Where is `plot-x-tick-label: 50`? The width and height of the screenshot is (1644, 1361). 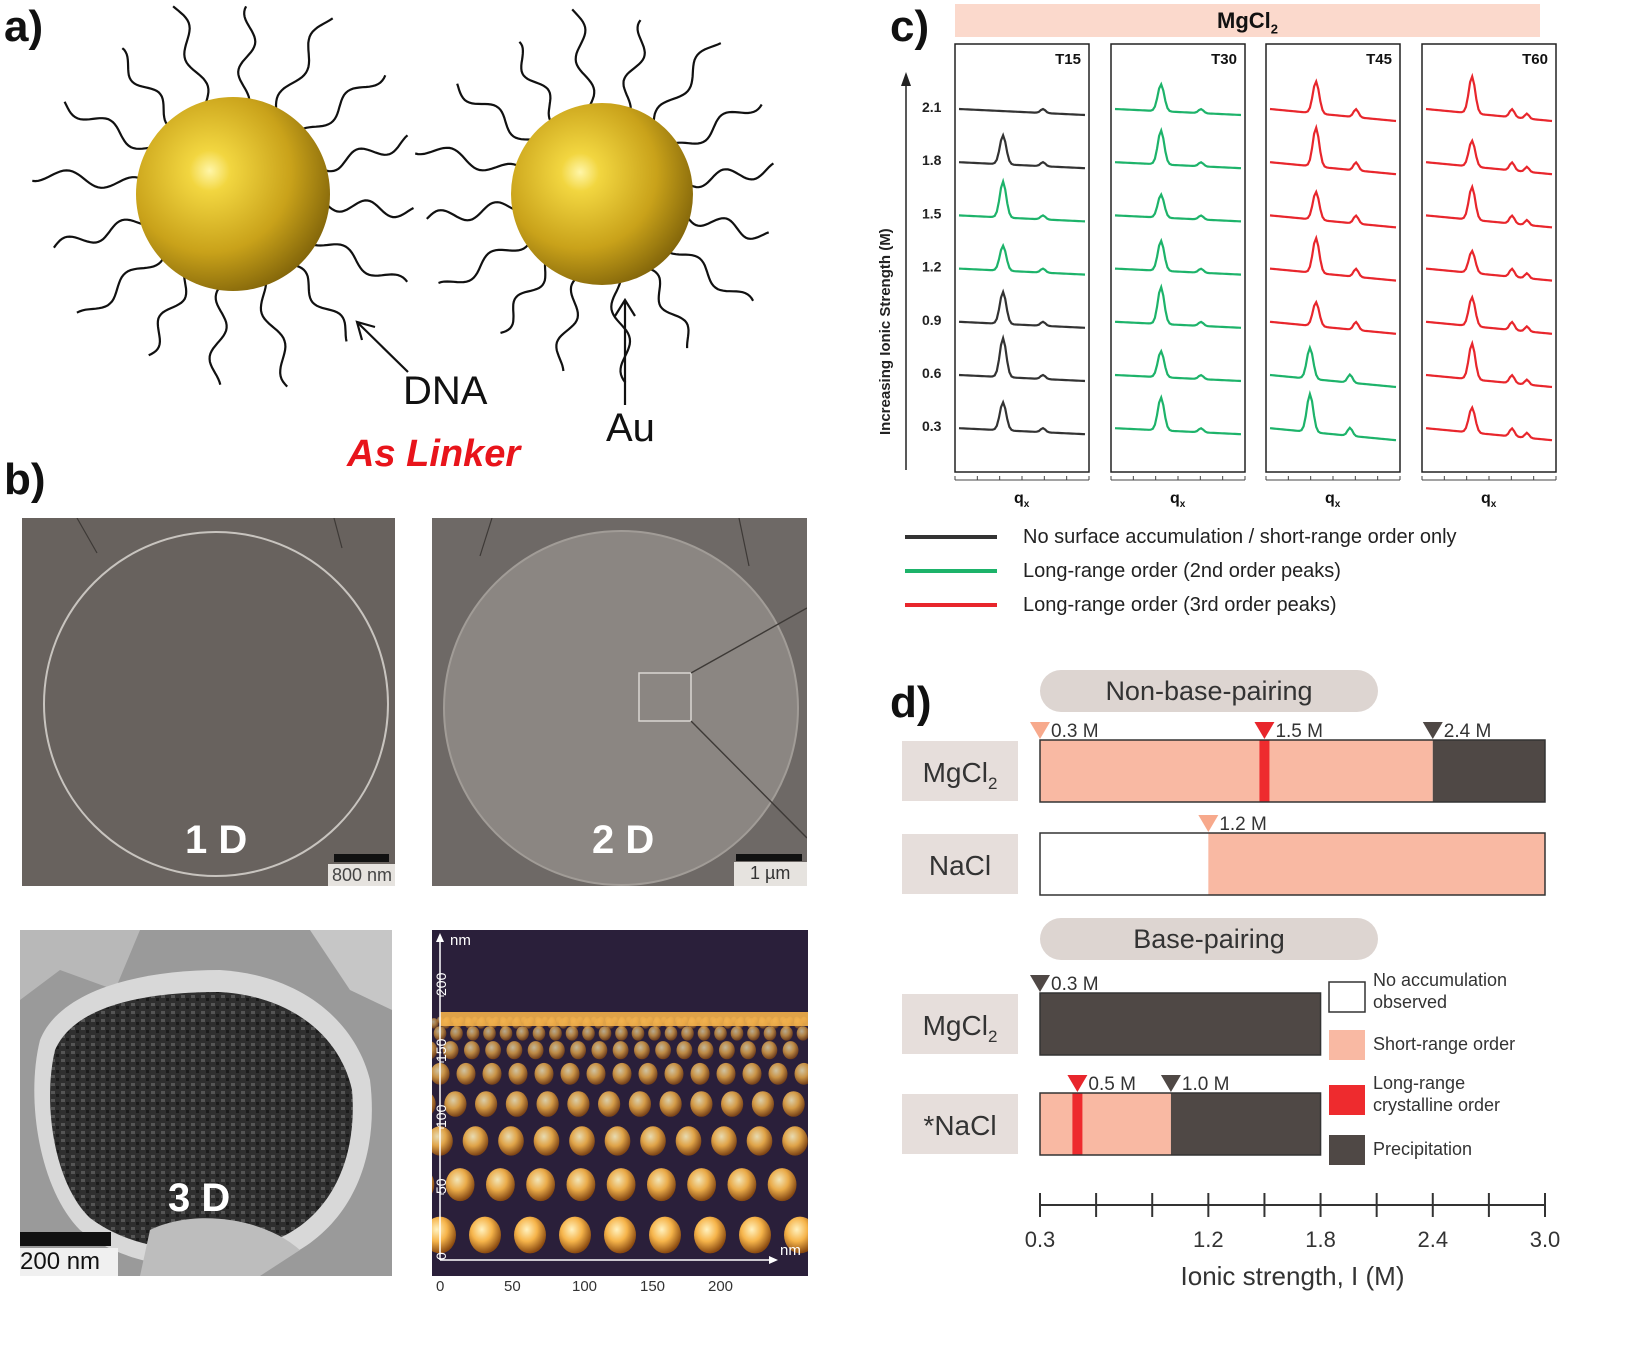 plot-x-tick-label: 50 is located at coordinates (512, 1286).